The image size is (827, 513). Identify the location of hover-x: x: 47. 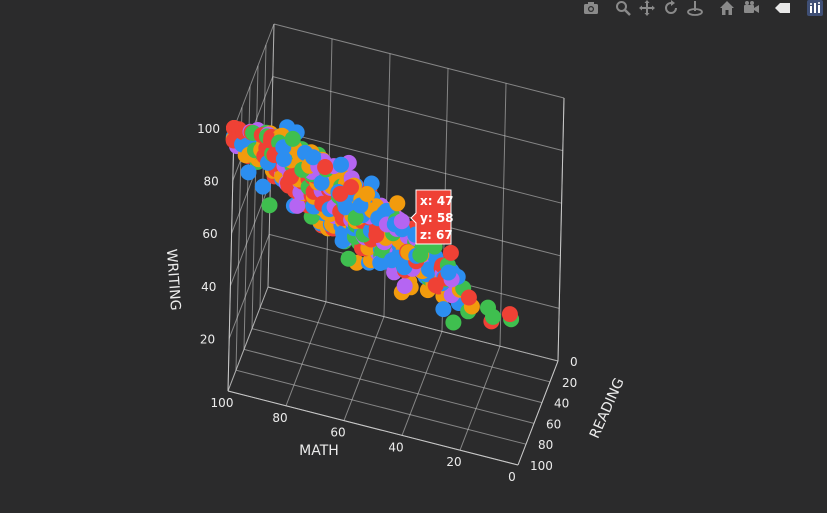
(436, 201).